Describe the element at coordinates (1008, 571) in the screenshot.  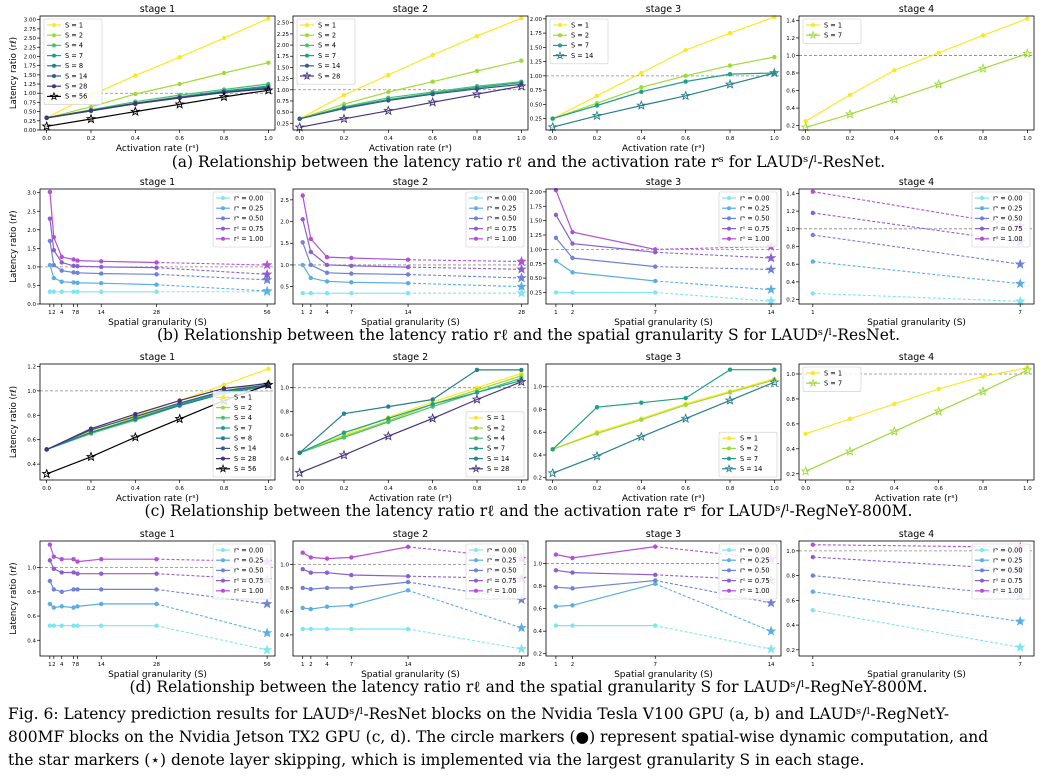
I see `legend-label: rˢ = 0.50` at that location.